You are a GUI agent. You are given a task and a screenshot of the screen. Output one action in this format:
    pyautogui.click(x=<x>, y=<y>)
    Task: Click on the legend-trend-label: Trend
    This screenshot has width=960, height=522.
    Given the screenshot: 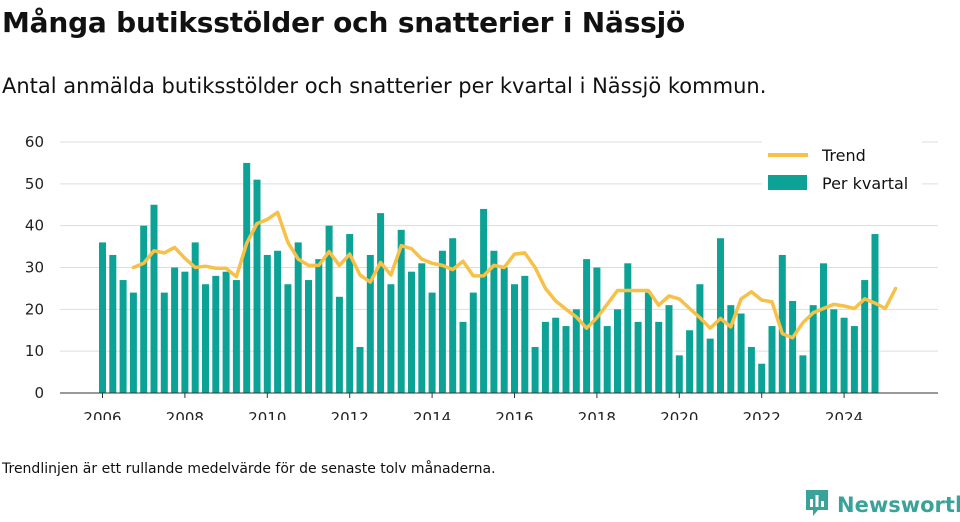 What is the action you would take?
    pyautogui.click(x=843, y=155)
    